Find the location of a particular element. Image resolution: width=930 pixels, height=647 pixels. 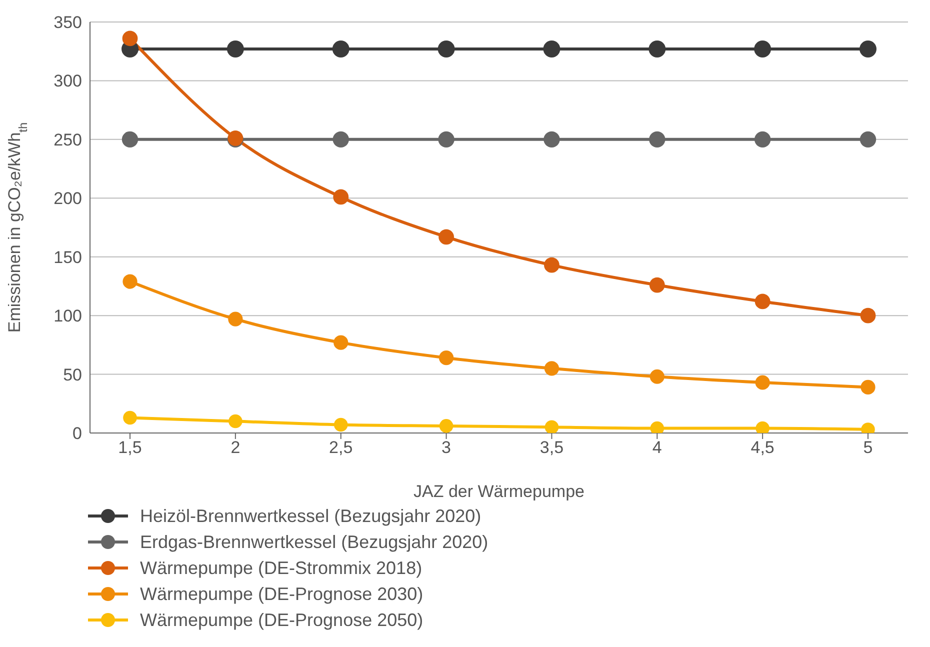

legend-label: Wärmepumpe (DE-Prognose 2030) is located at coordinates (282, 594).